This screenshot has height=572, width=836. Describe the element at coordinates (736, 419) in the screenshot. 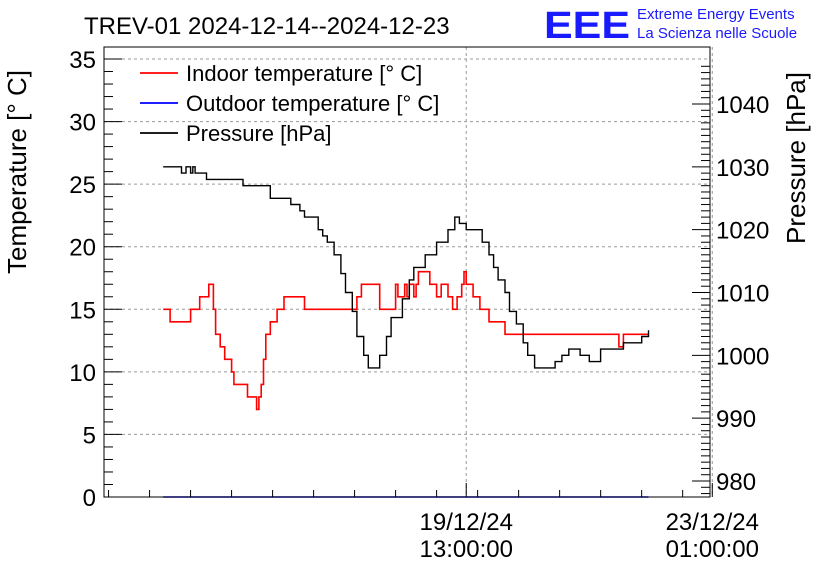

I see `y-right-tick-label: 990` at that location.